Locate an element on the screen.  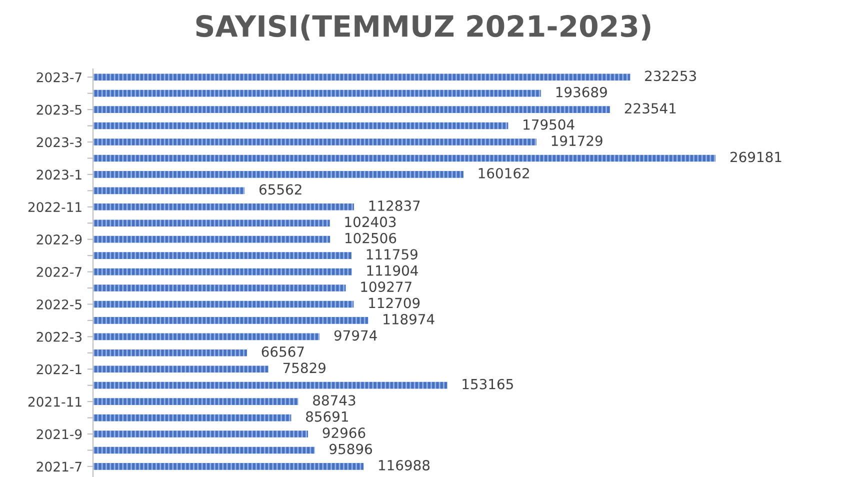
data-label: 193689 is located at coordinates (581, 92).